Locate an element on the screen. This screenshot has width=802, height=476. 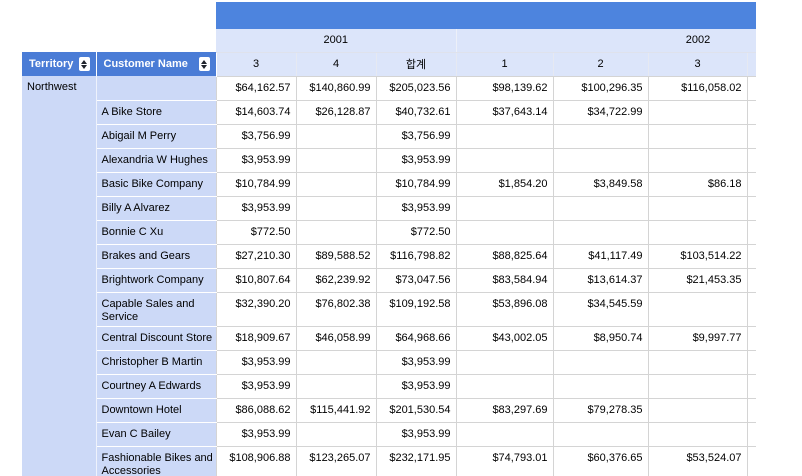
customer-name-cell: Central Discount Store is located at coordinates (156, 338).